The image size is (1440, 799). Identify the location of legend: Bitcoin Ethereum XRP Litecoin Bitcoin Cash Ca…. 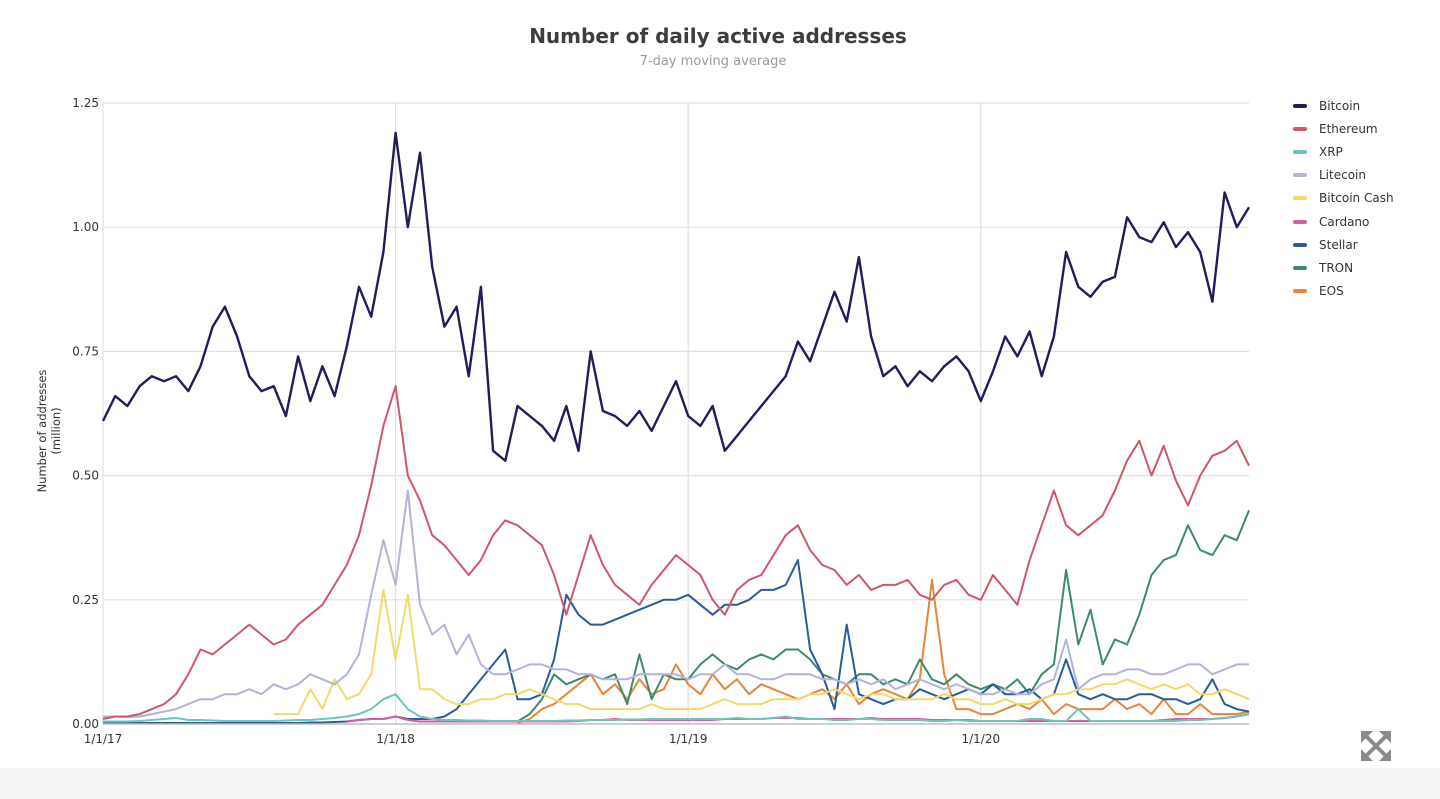
(1343, 198).